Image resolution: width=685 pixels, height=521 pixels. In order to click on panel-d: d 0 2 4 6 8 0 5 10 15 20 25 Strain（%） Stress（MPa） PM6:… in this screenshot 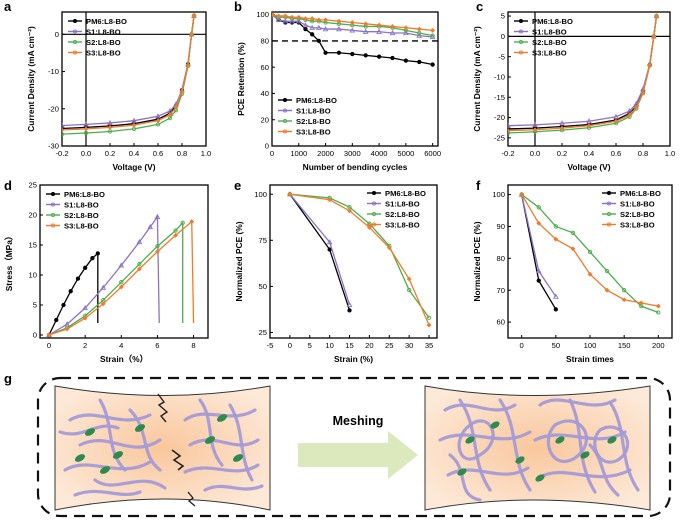, I will do `click(106, 271)`.